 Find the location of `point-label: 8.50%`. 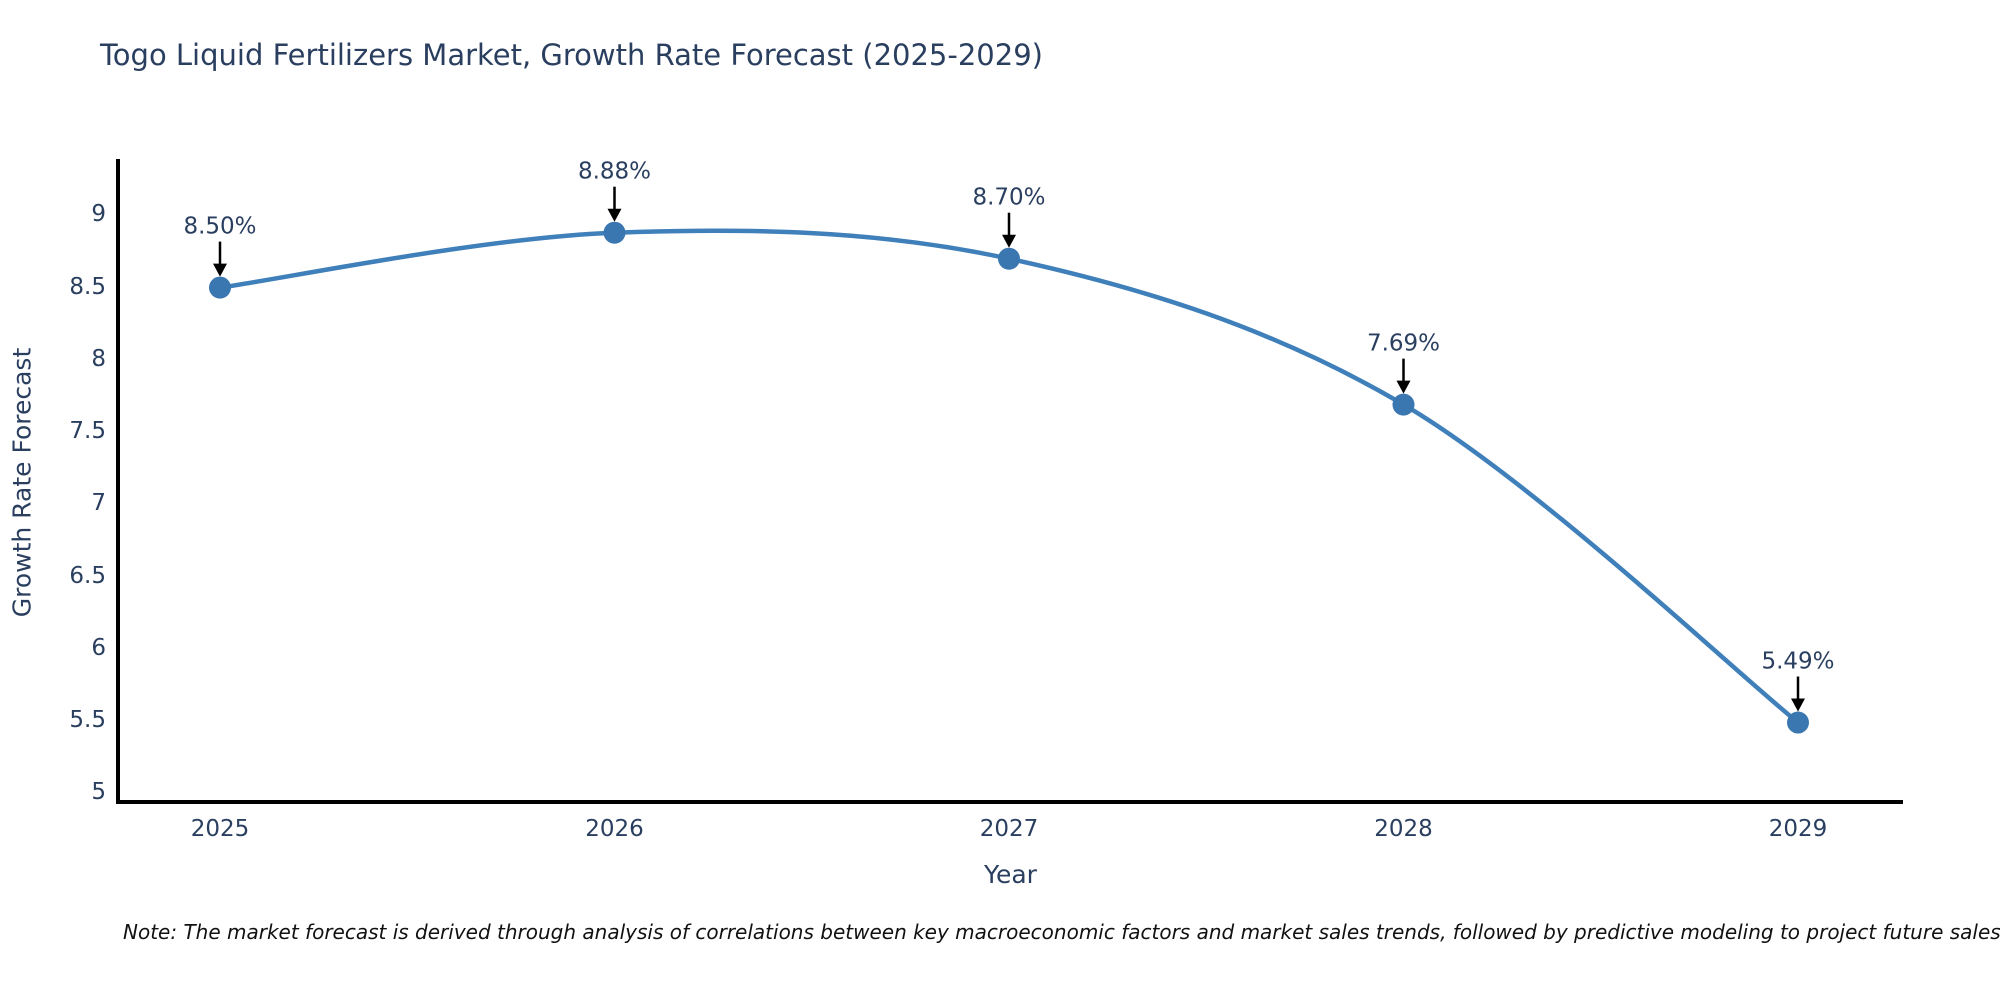

point-label: 8.50% is located at coordinates (219, 227).